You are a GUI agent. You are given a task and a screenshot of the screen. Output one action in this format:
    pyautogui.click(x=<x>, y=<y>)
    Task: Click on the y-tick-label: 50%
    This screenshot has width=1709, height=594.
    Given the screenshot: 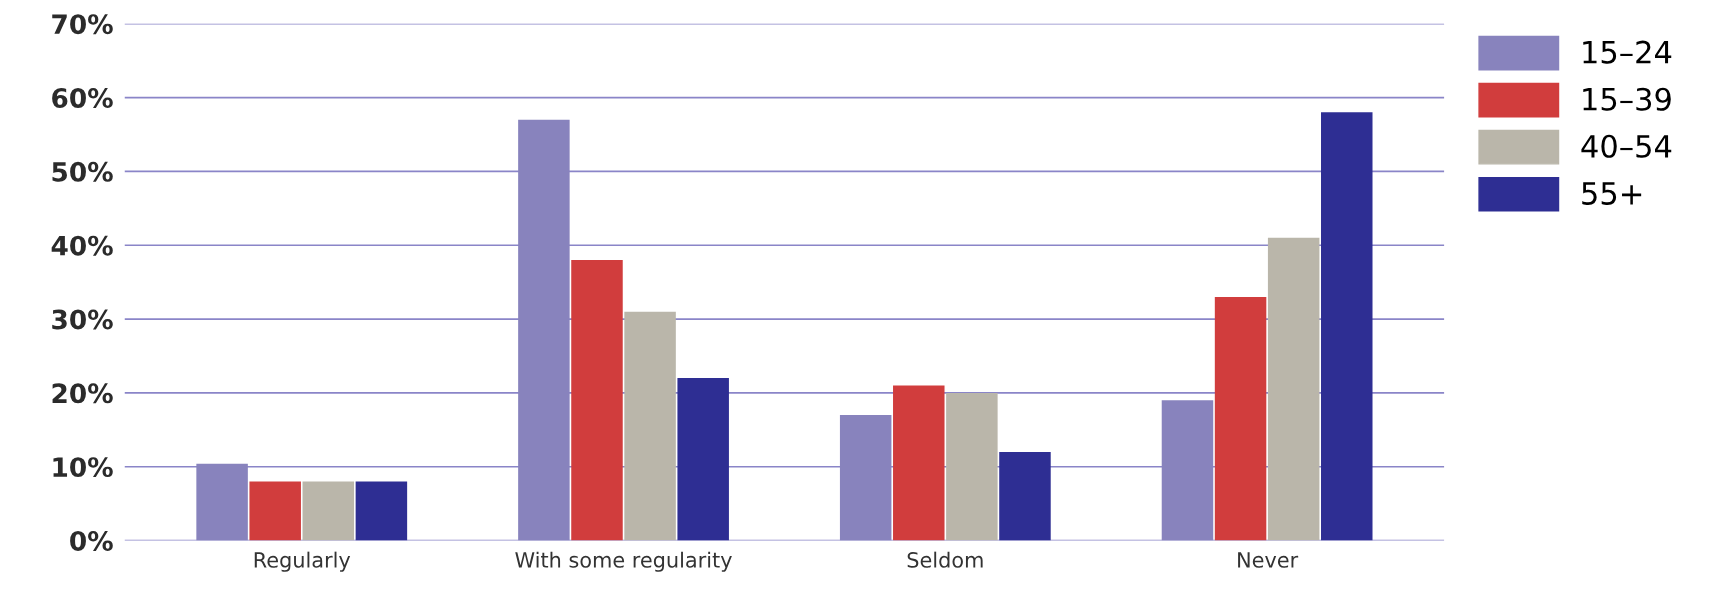 What is the action you would take?
    pyautogui.click(x=82, y=171)
    